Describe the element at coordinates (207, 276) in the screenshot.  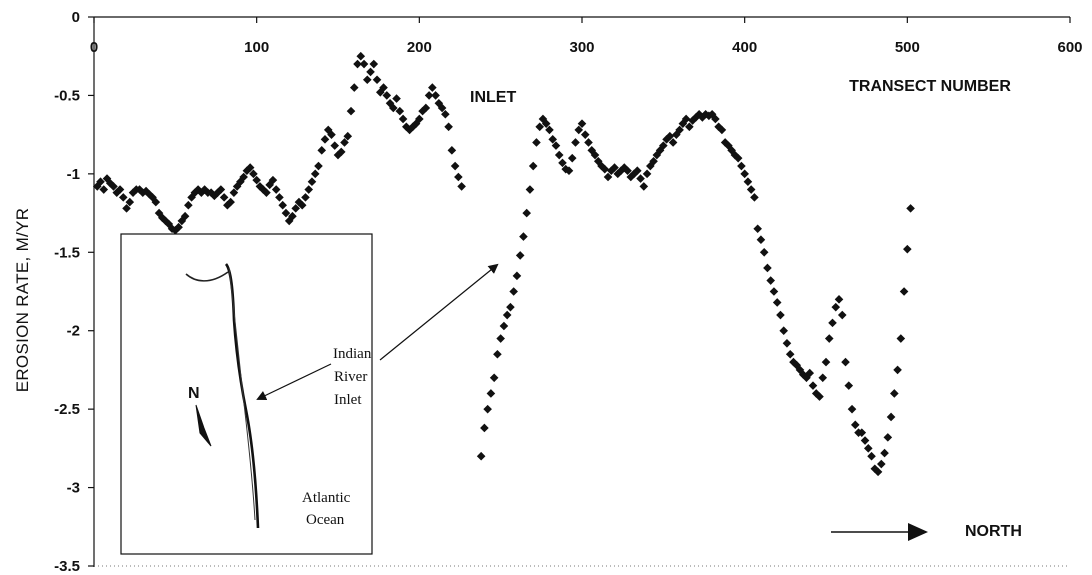
I see `bay-curve` at that location.